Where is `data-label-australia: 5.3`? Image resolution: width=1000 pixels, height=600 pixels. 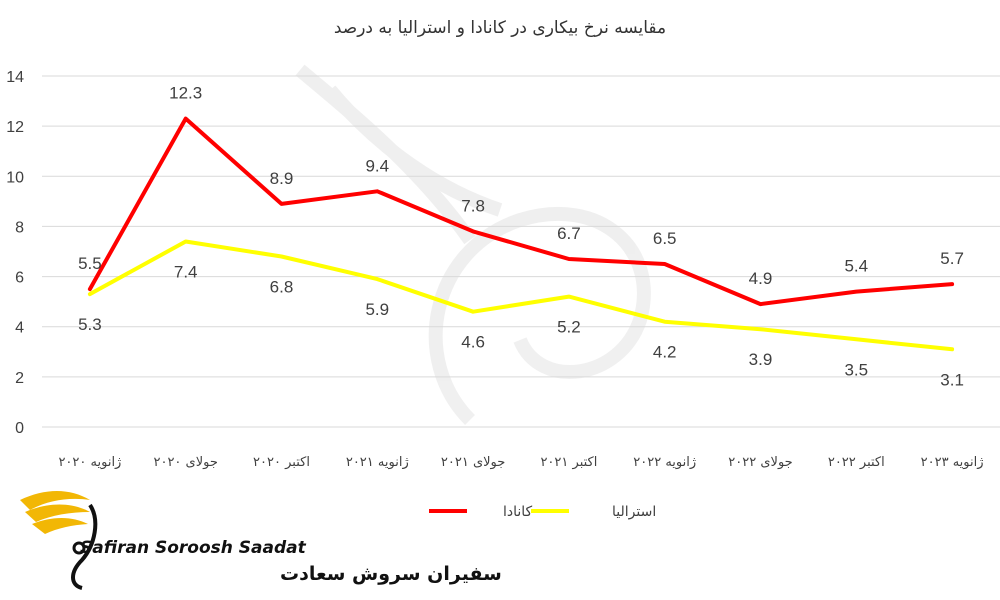
data-label-australia: 5.3 is located at coordinates (90, 324).